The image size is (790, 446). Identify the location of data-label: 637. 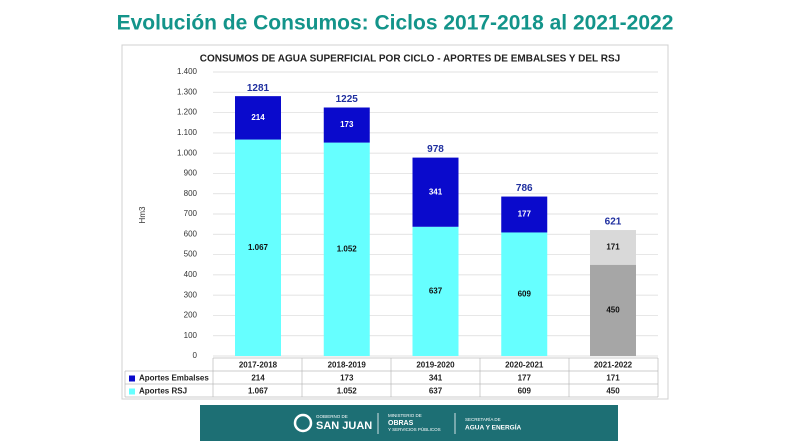
(436, 290).